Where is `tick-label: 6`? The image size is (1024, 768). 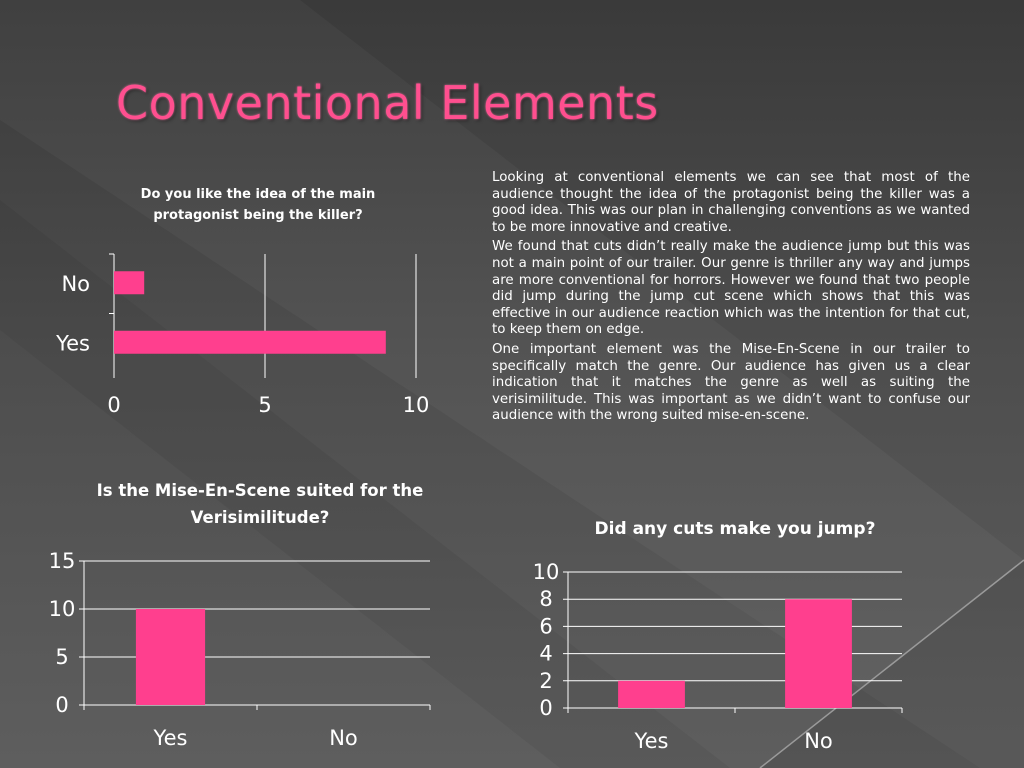 tick-label: 6 is located at coordinates (545, 626).